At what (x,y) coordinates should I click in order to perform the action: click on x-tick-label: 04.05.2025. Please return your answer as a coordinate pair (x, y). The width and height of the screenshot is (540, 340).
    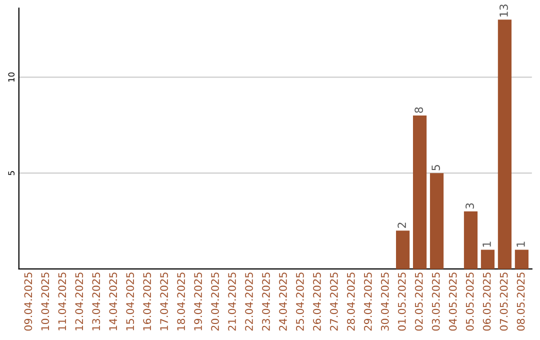
    Looking at the image, I should click on (452, 301).